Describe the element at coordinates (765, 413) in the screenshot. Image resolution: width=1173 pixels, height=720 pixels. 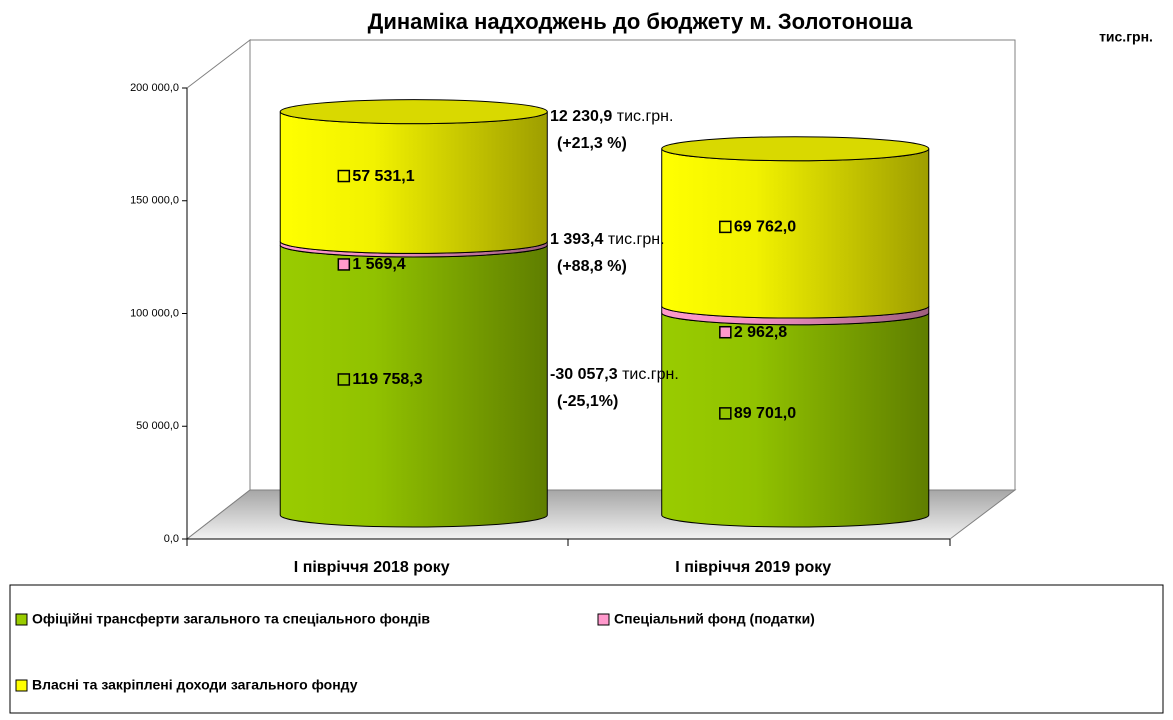
I see `data-label: 89 701,0` at that location.